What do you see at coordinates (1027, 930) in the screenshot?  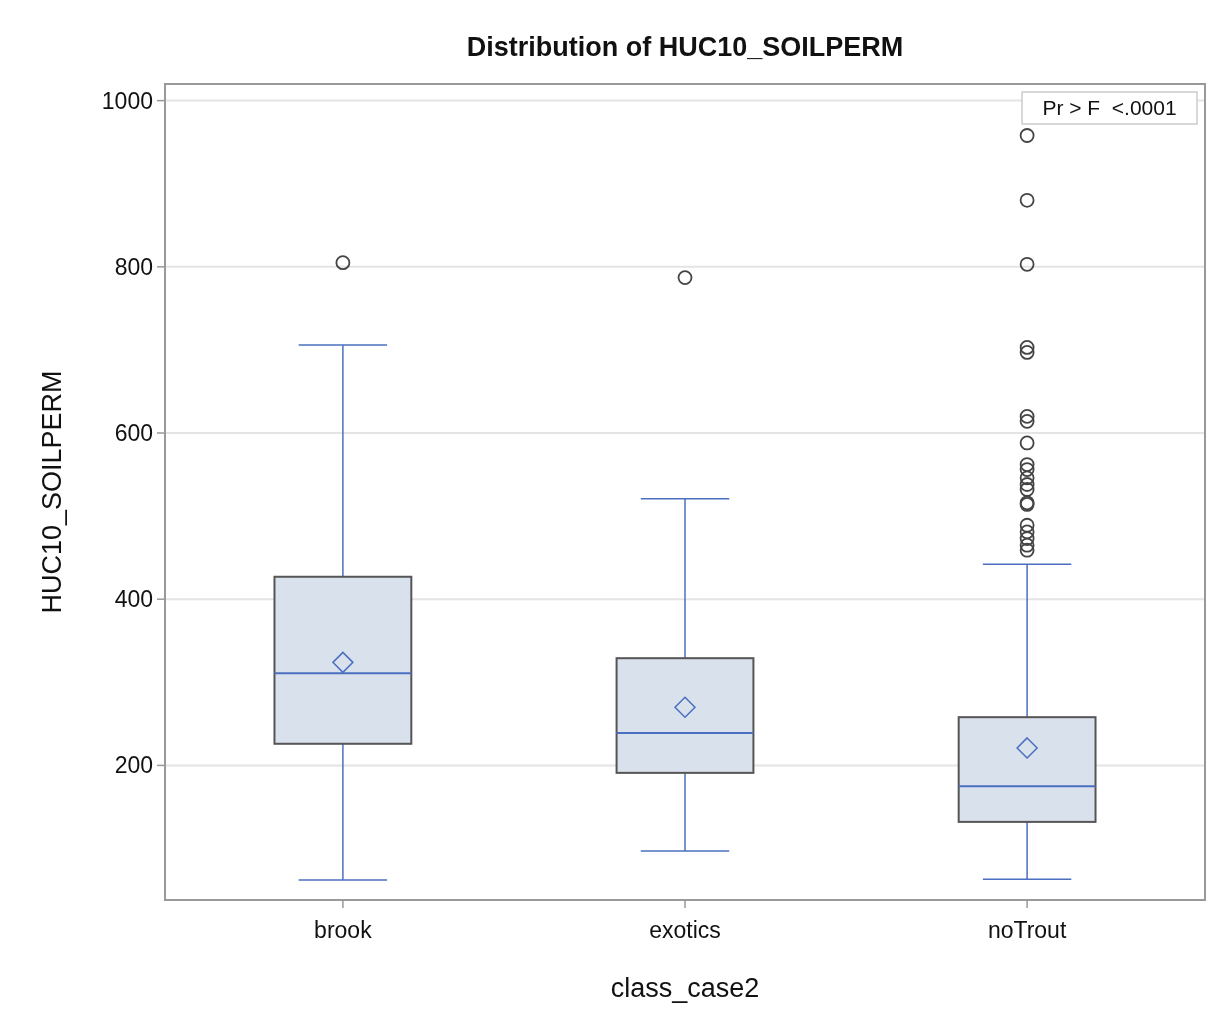 I see `x-tick-label: noTrout` at bounding box center [1027, 930].